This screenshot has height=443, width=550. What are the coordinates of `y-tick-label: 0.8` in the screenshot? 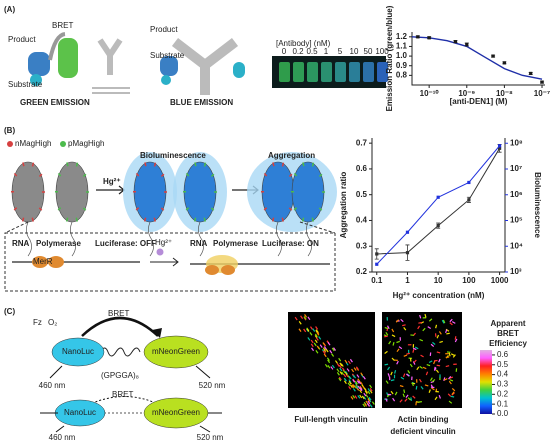 It's located at (402, 74).